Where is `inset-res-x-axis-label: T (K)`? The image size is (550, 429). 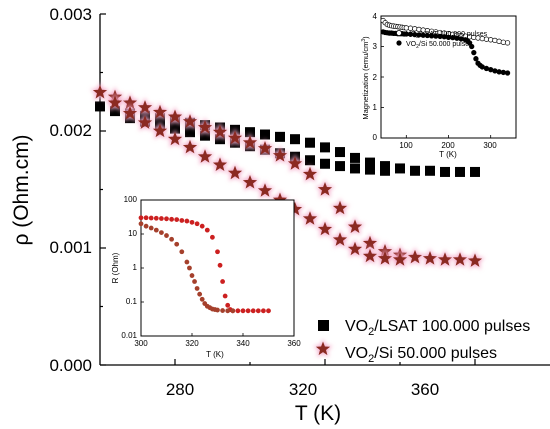
inset-res-x-axis-label: T (K) is located at coordinates (215, 354).